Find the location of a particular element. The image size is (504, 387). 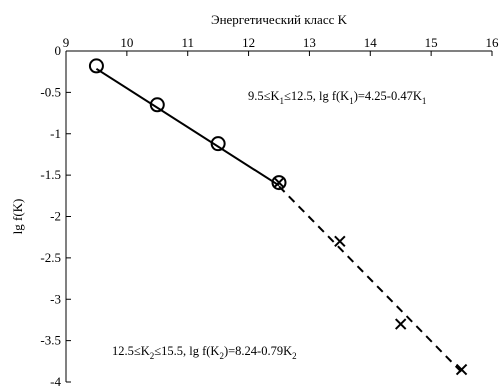

x-tick-label: 15 is located at coordinates (431, 42).